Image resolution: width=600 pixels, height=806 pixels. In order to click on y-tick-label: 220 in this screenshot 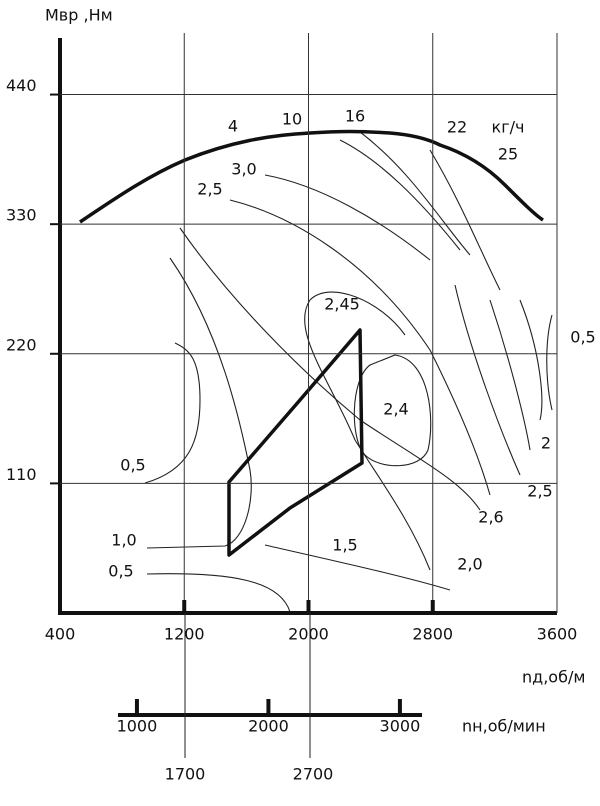, I will do `click(21, 344)`.